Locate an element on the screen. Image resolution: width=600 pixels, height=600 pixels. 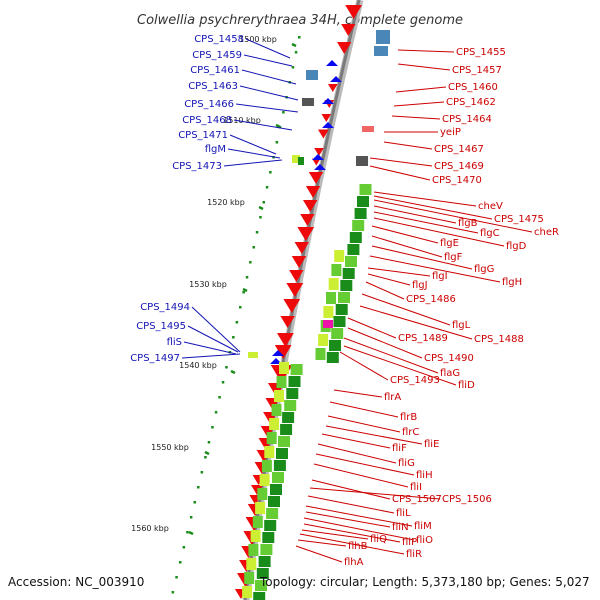
gene-label-cps-1467: CPS_1467 is located at coordinates (459, 149).